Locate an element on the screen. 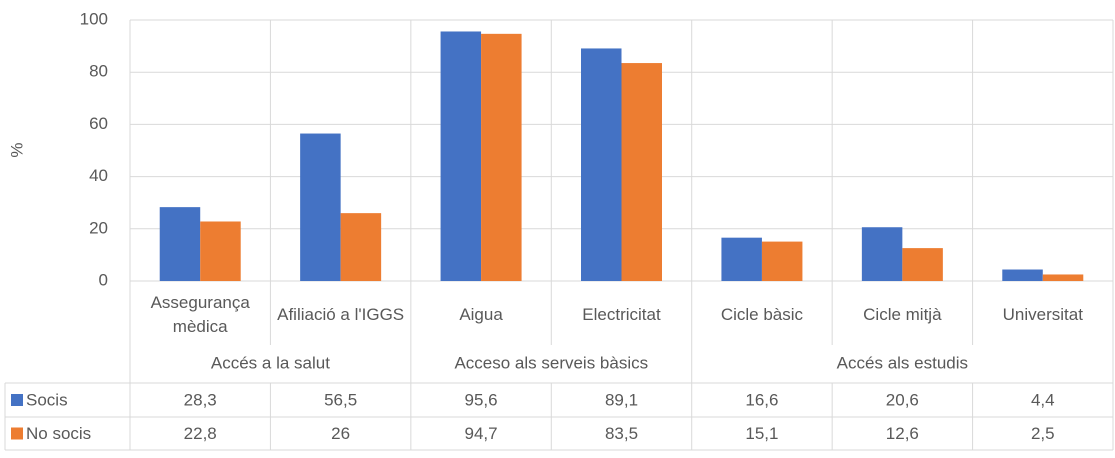  x-tick-label: Universitat is located at coordinates (1042, 314).